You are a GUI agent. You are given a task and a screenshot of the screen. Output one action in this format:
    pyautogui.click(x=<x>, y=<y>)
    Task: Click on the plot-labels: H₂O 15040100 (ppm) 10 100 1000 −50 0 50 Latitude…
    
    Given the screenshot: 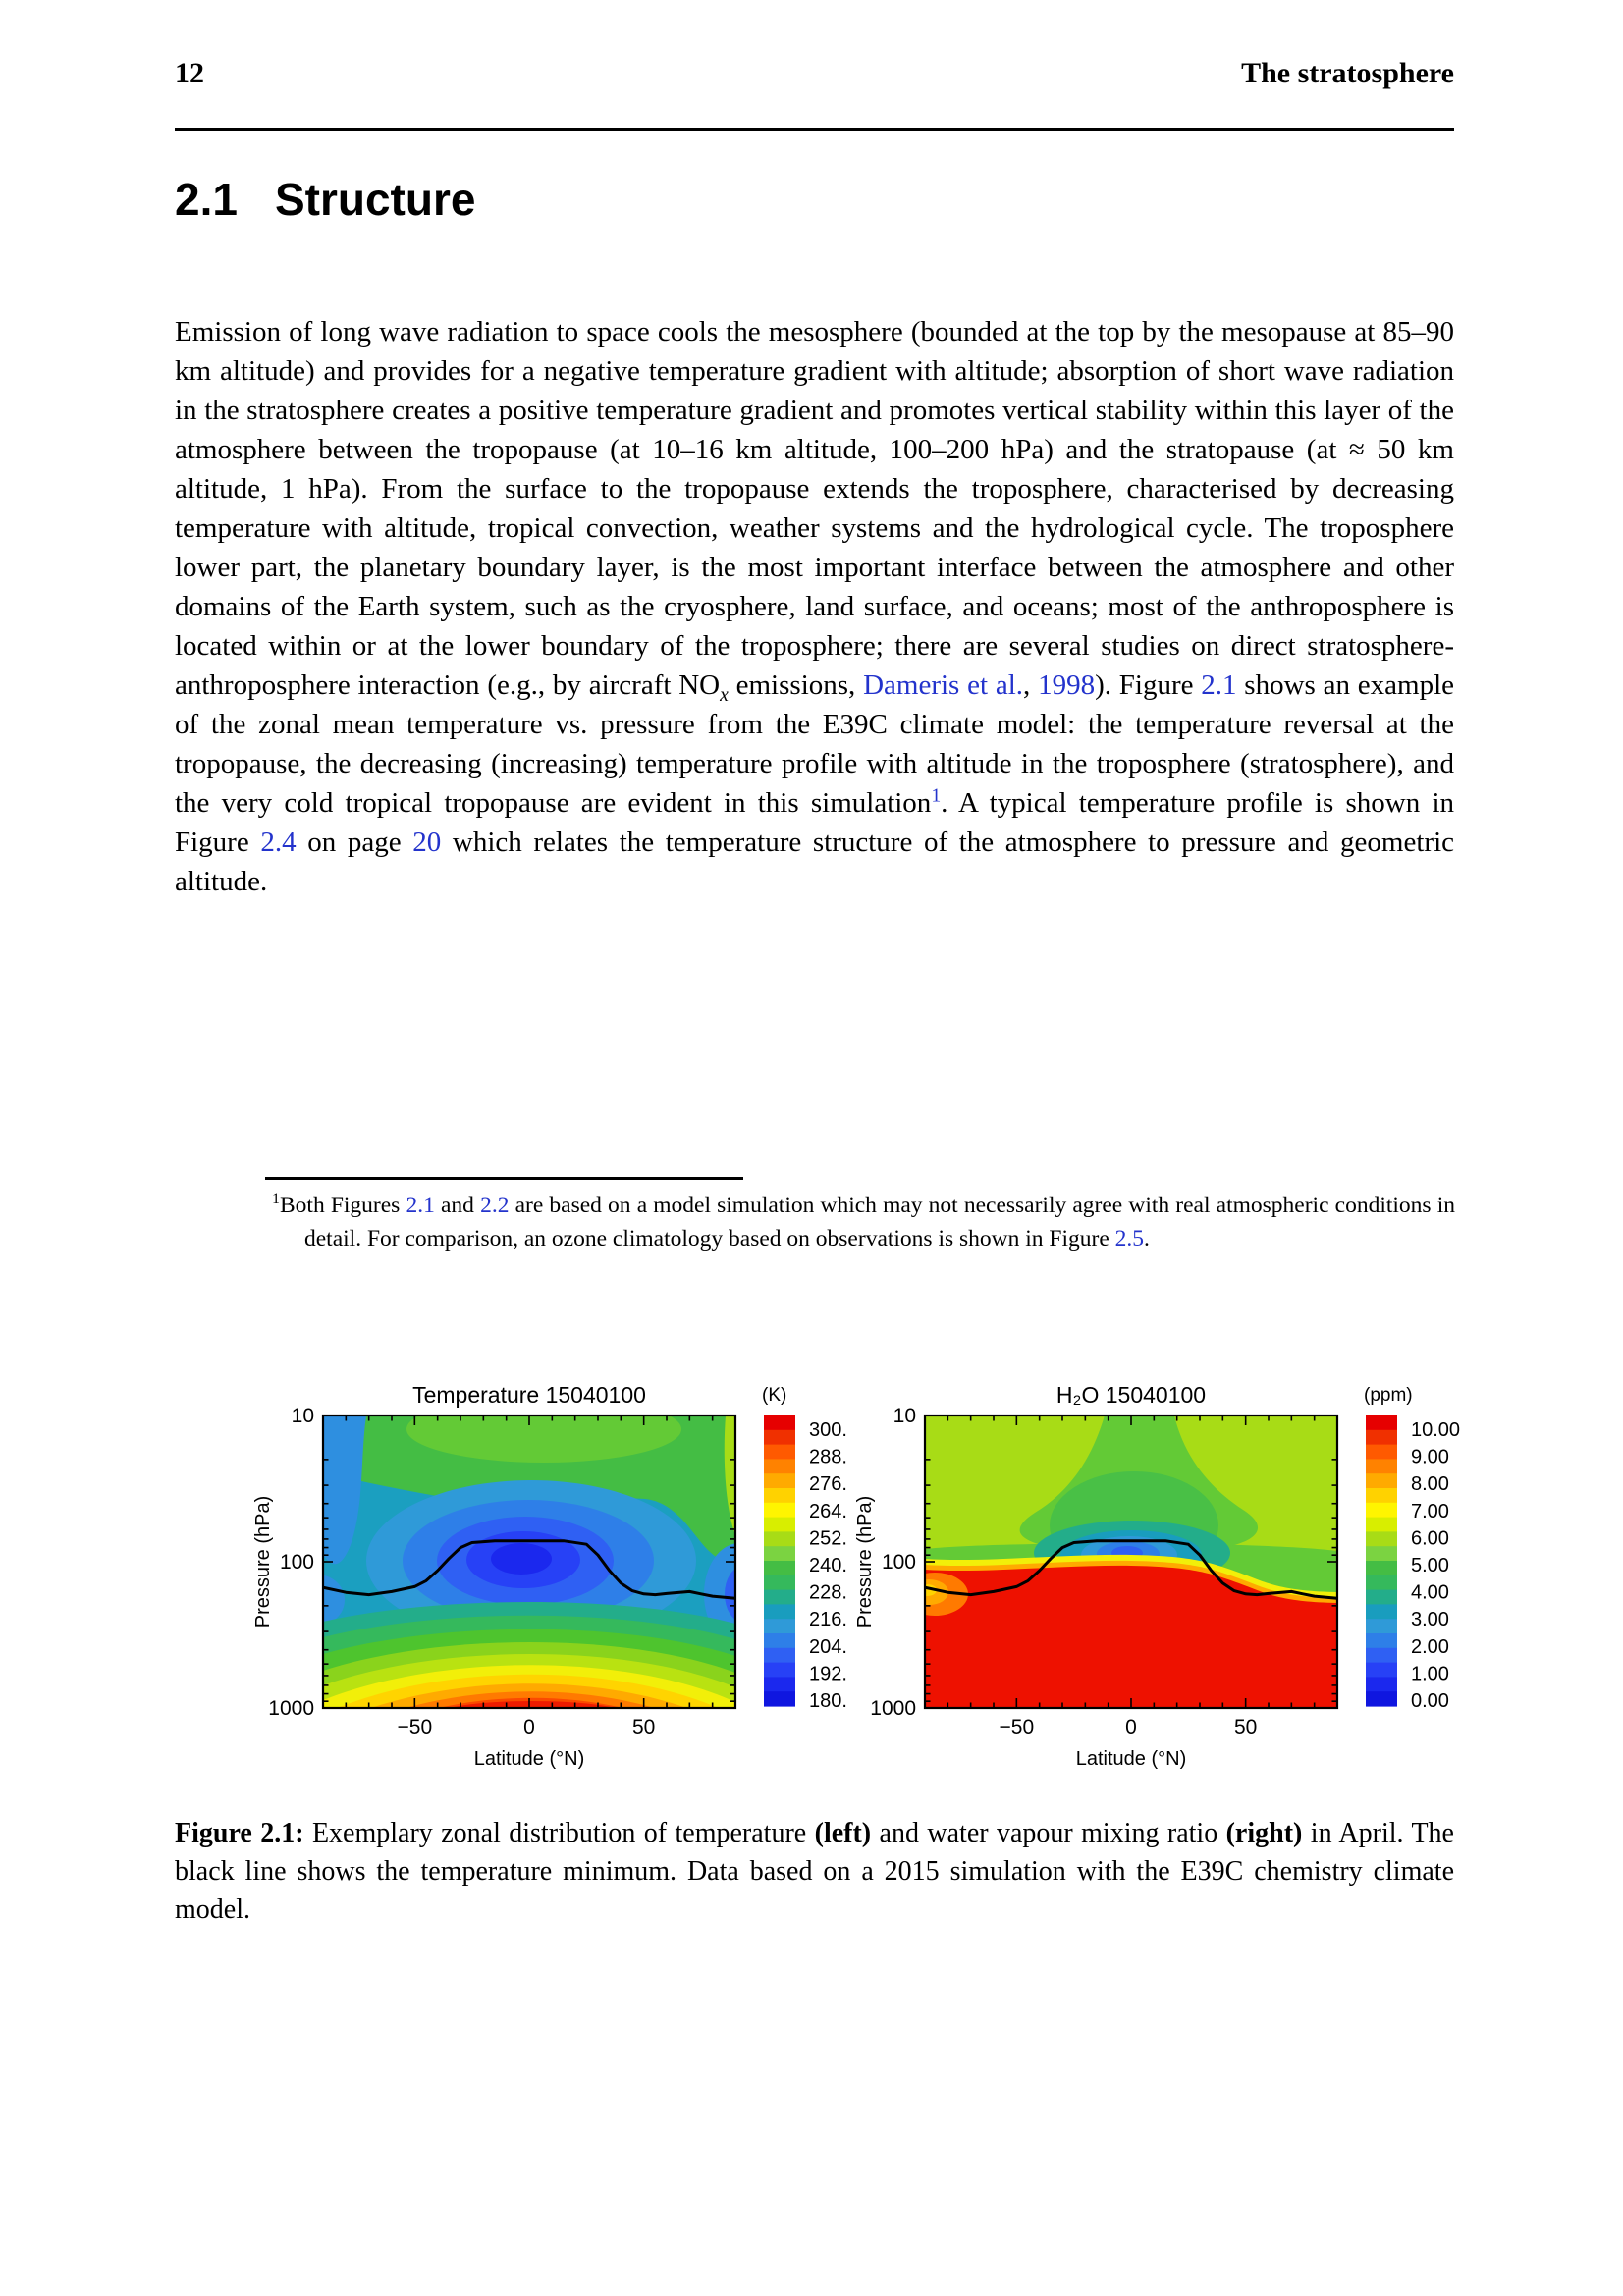 What is the action you would take?
    pyautogui.click(x=1133, y=1576)
    